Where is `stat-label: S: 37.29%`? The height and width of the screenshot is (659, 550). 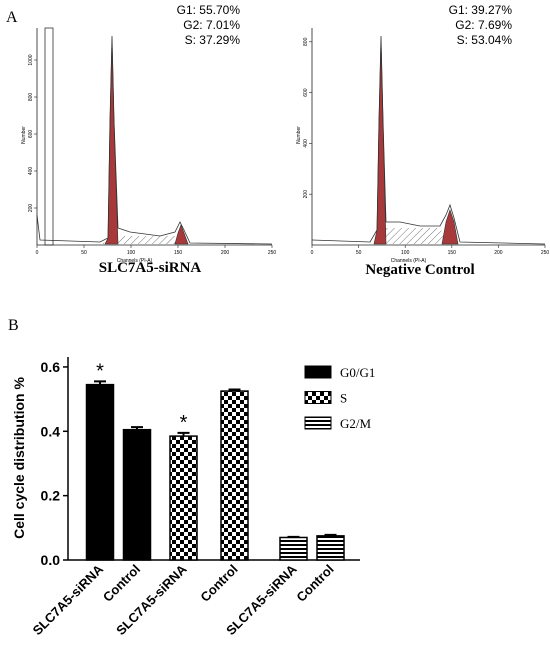 stat-label: S: 37.29% is located at coordinates (213, 40).